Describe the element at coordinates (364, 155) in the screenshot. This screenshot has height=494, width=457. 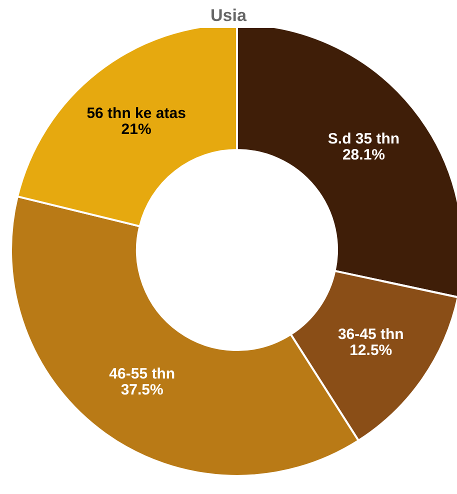
I see `data-label: 28.1%` at that location.